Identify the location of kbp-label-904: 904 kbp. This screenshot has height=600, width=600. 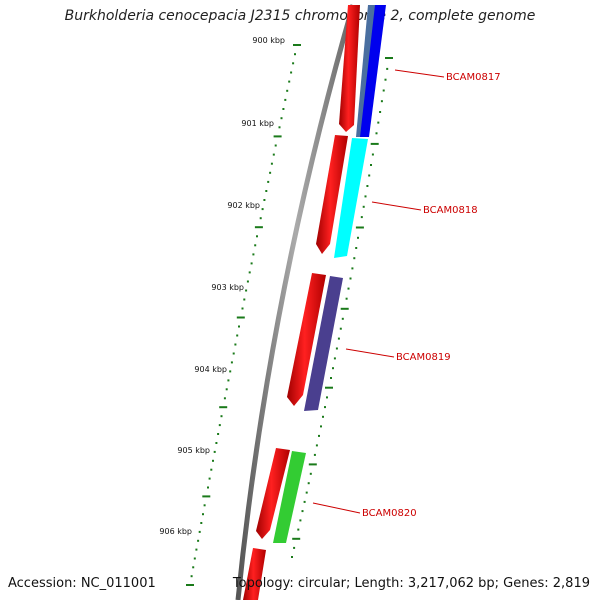
(210, 369).